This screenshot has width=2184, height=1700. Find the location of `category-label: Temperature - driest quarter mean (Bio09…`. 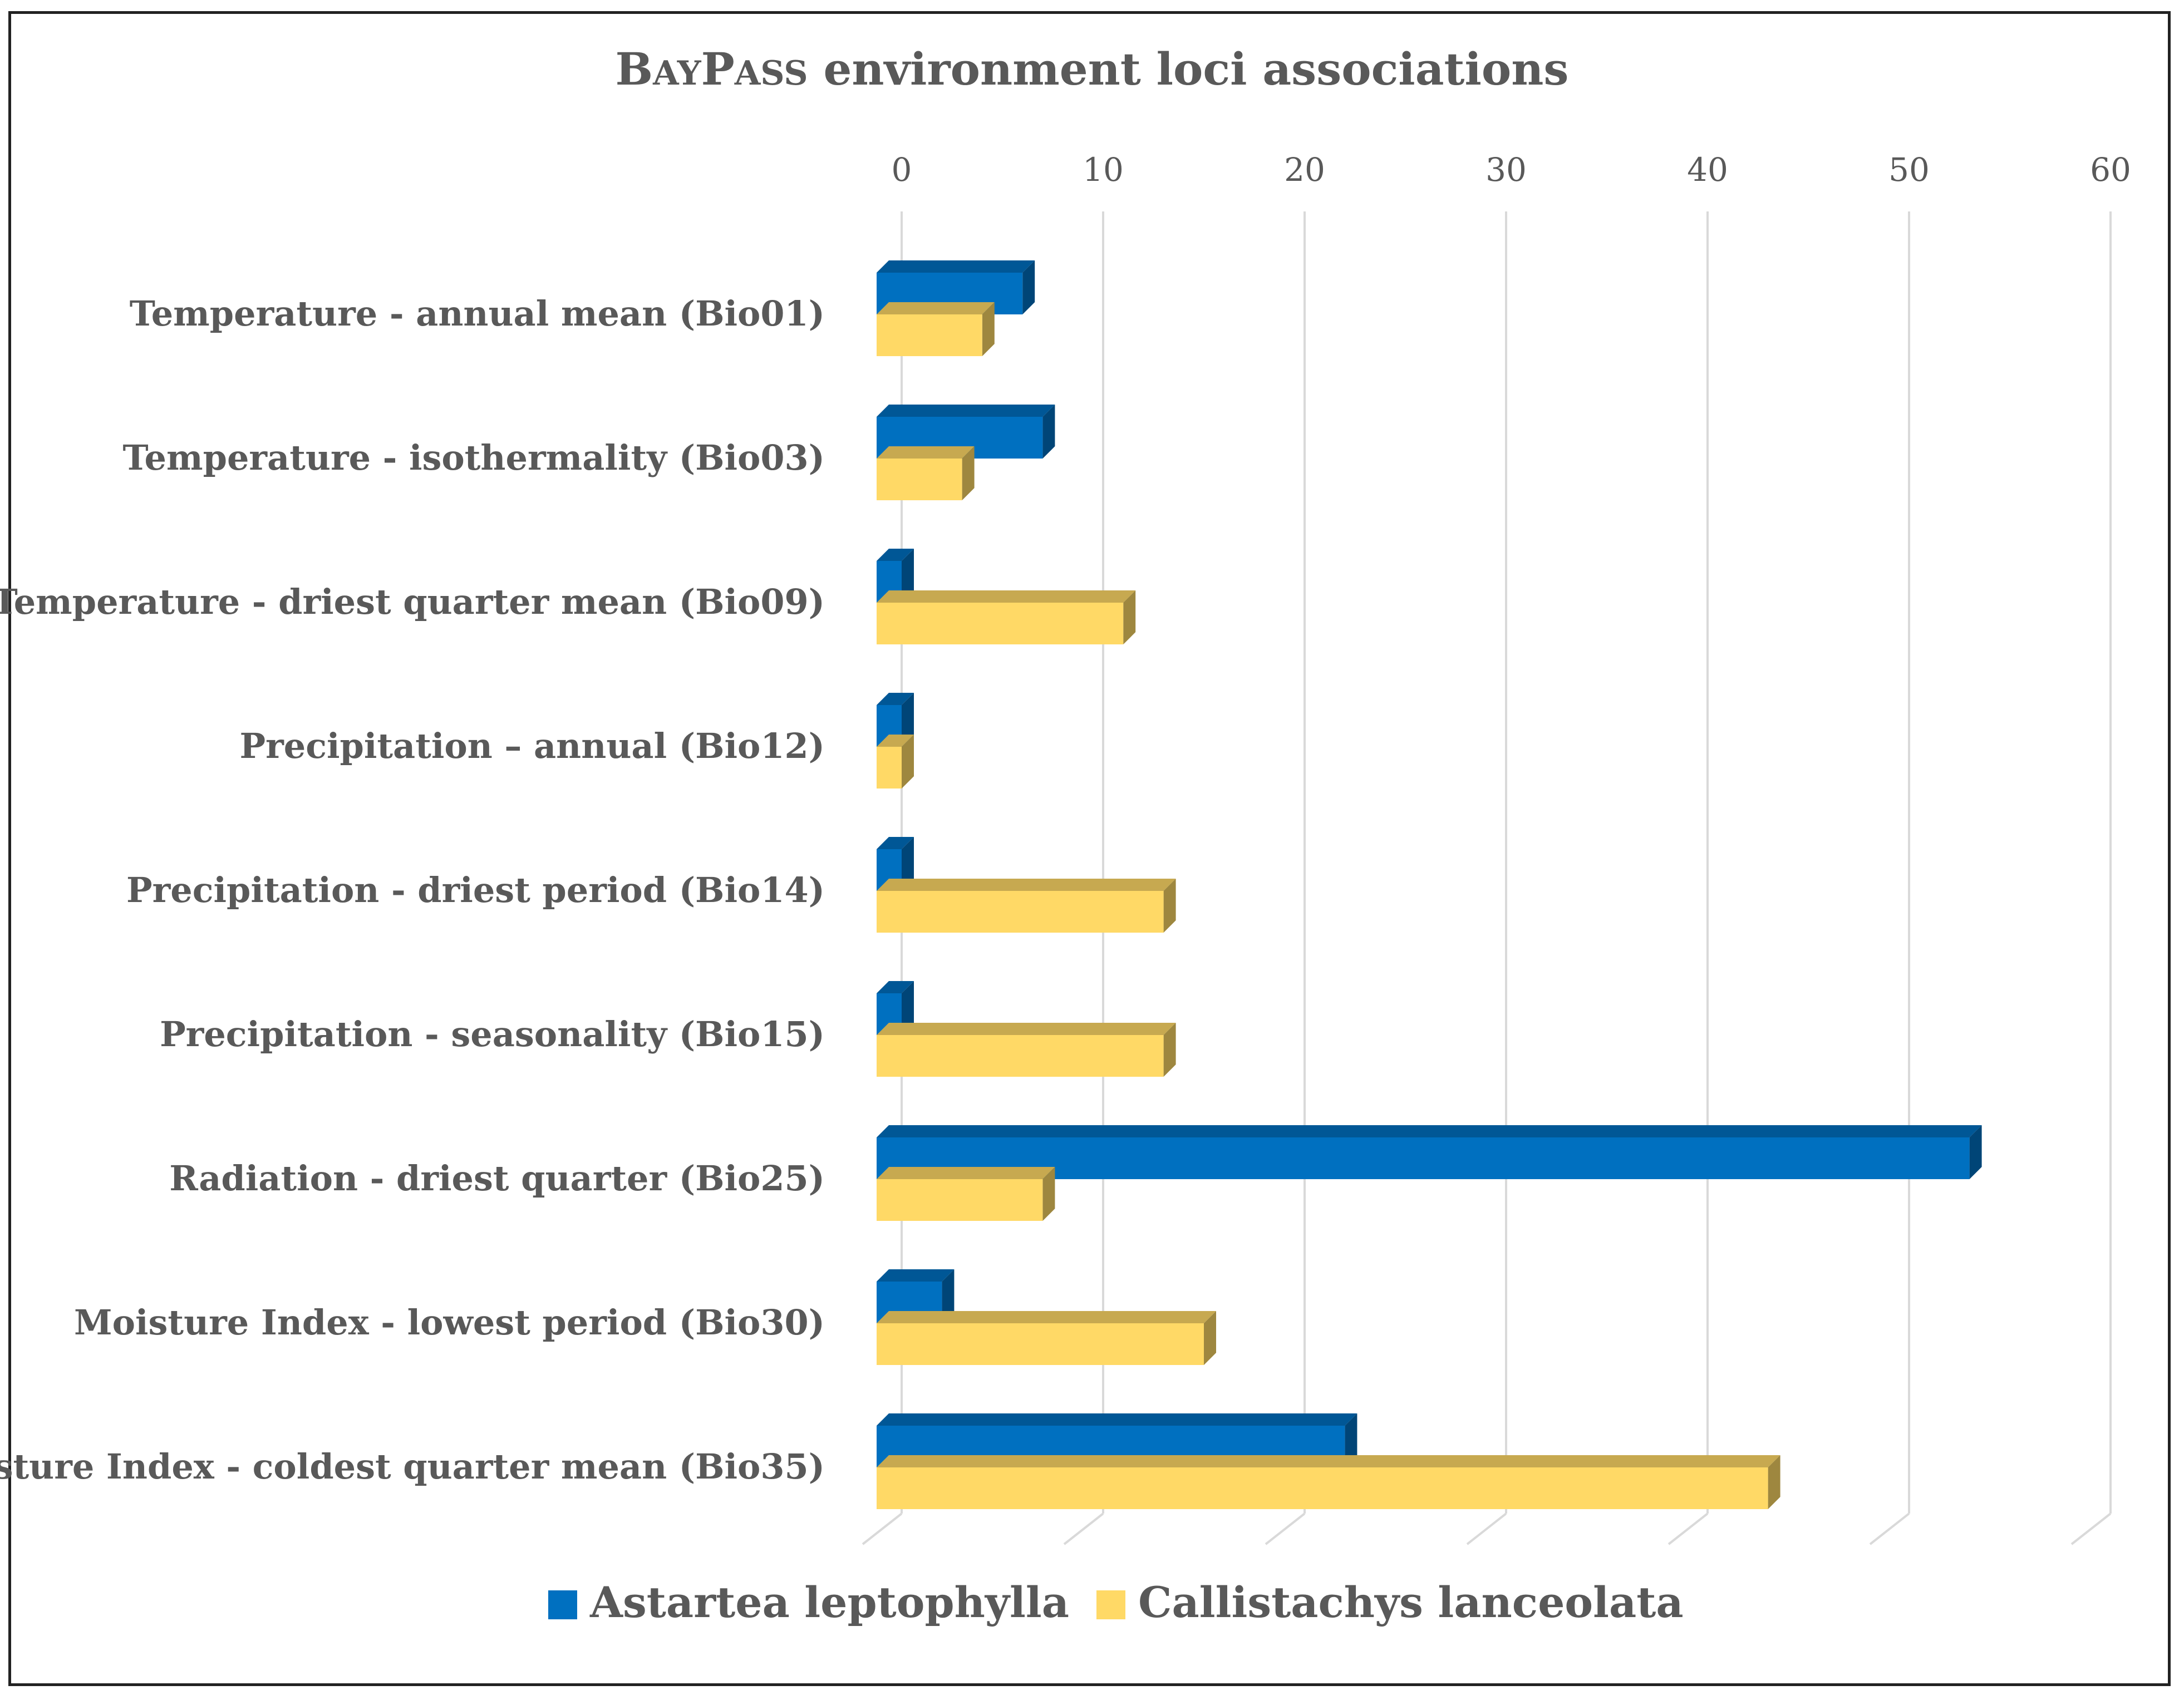

category-label: Temperature - driest quarter mean (Bio09… is located at coordinates (412, 602).